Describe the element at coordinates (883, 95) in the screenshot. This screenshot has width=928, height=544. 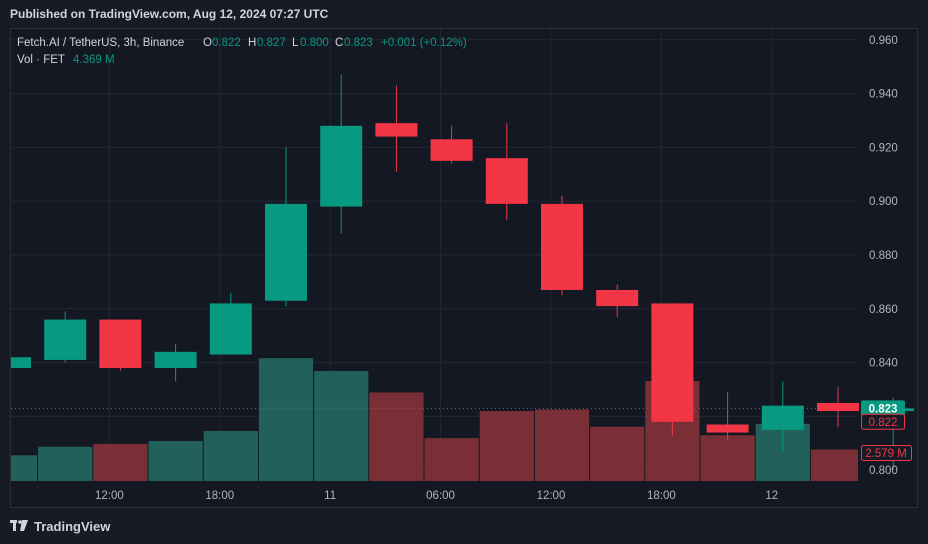
I see `price-tick-label: 0.940` at that location.